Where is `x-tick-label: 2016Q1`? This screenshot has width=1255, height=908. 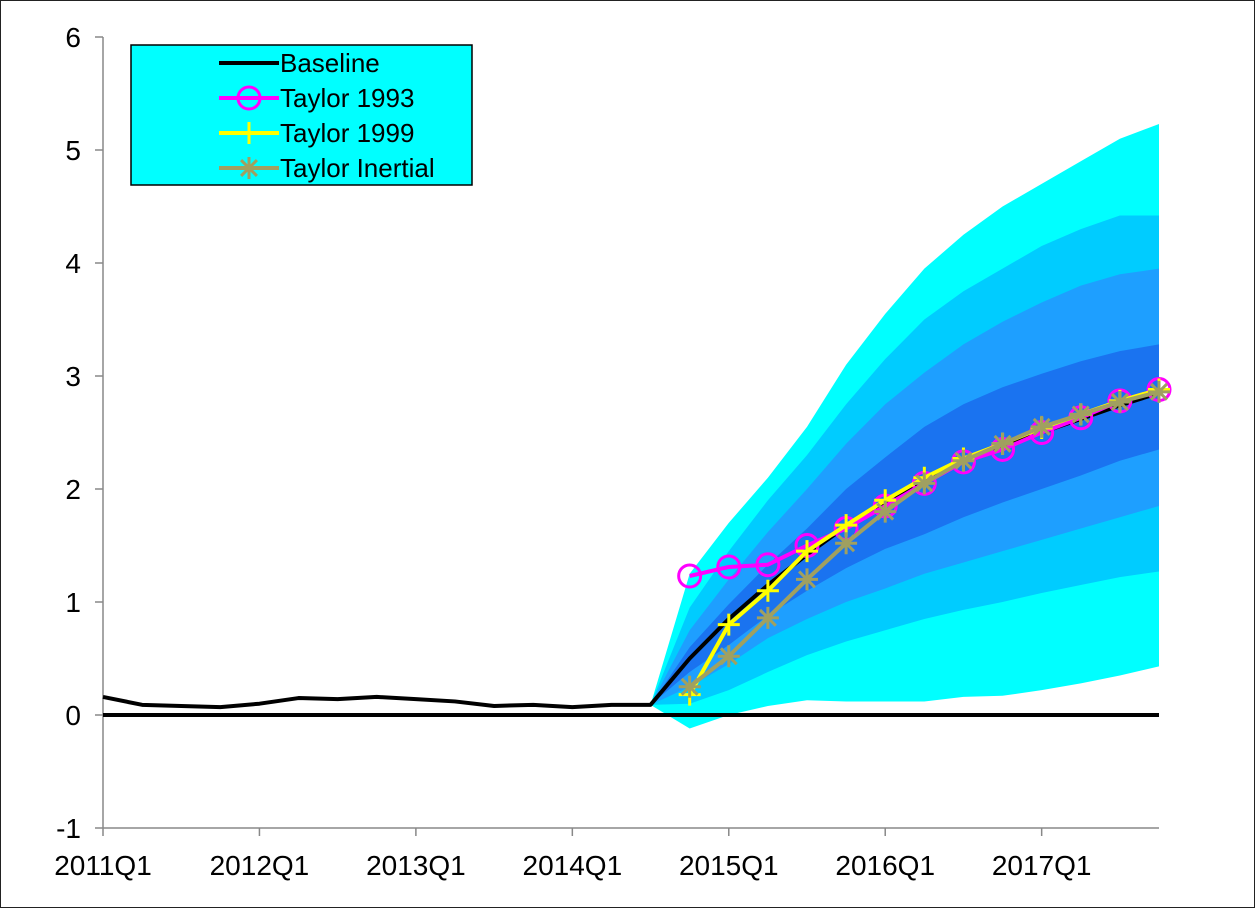
x-tick-label: 2016Q1 is located at coordinates (885, 865).